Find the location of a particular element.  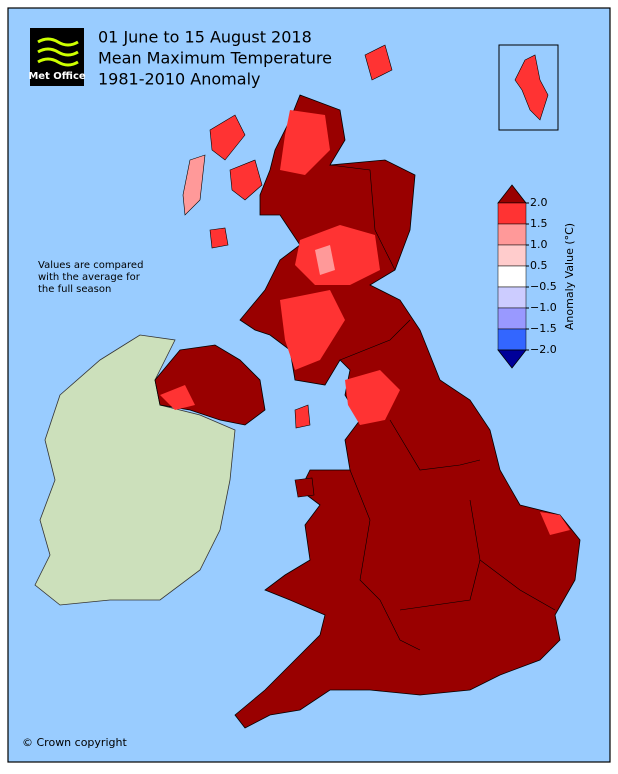

ireland is located at coordinates (135, 470).